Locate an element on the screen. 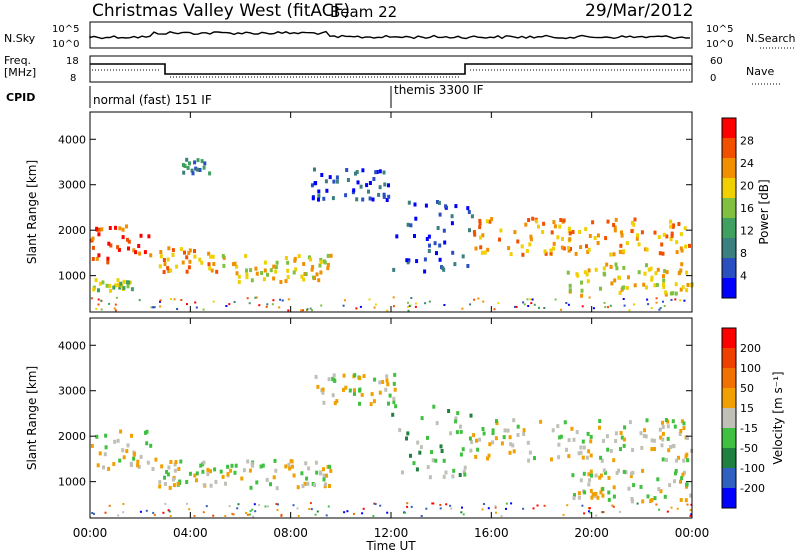  colorbar-swatch is located at coordinates (729, 498).